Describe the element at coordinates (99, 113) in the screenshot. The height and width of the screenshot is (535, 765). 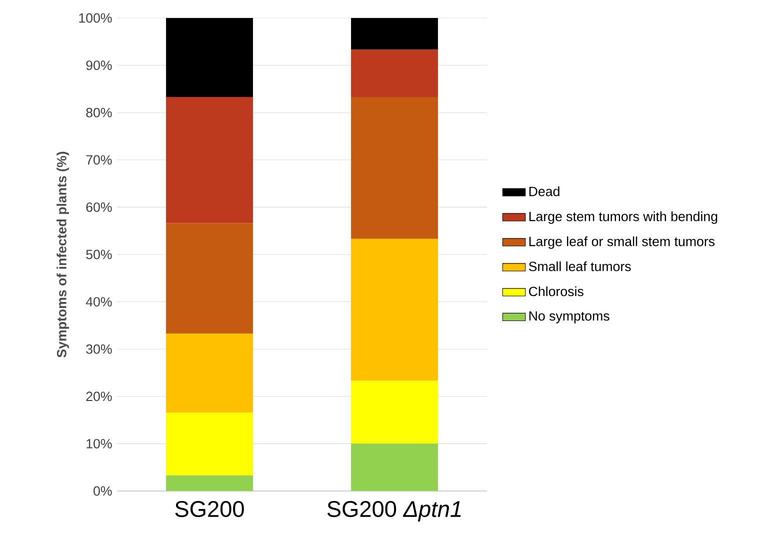
I see `y-tick-label: 80%` at that location.